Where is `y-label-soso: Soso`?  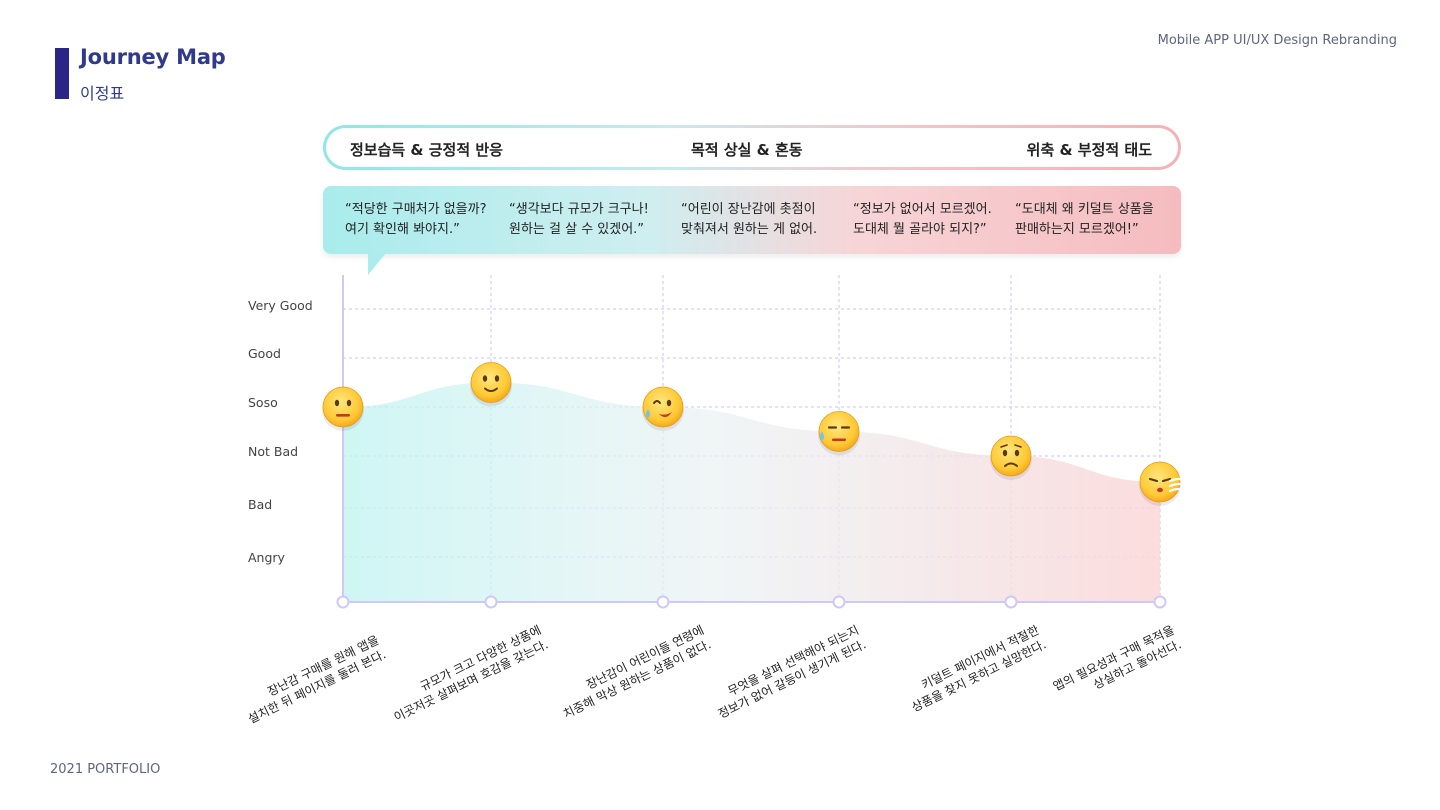
y-label-soso: Soso is located at coordinates (263, 402).